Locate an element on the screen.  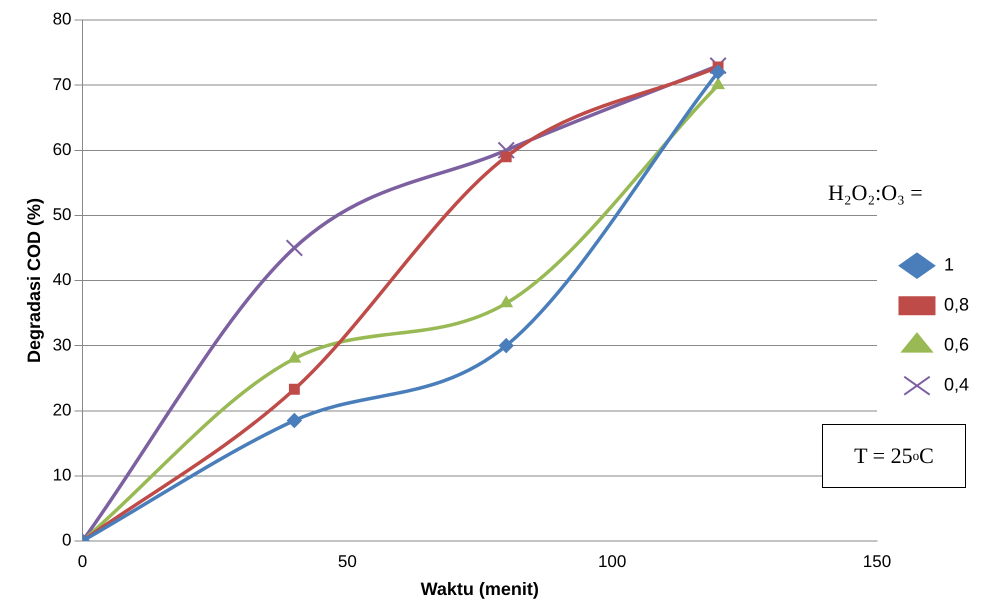
y-tick-label: 20 is located at coordinates (62, 410).